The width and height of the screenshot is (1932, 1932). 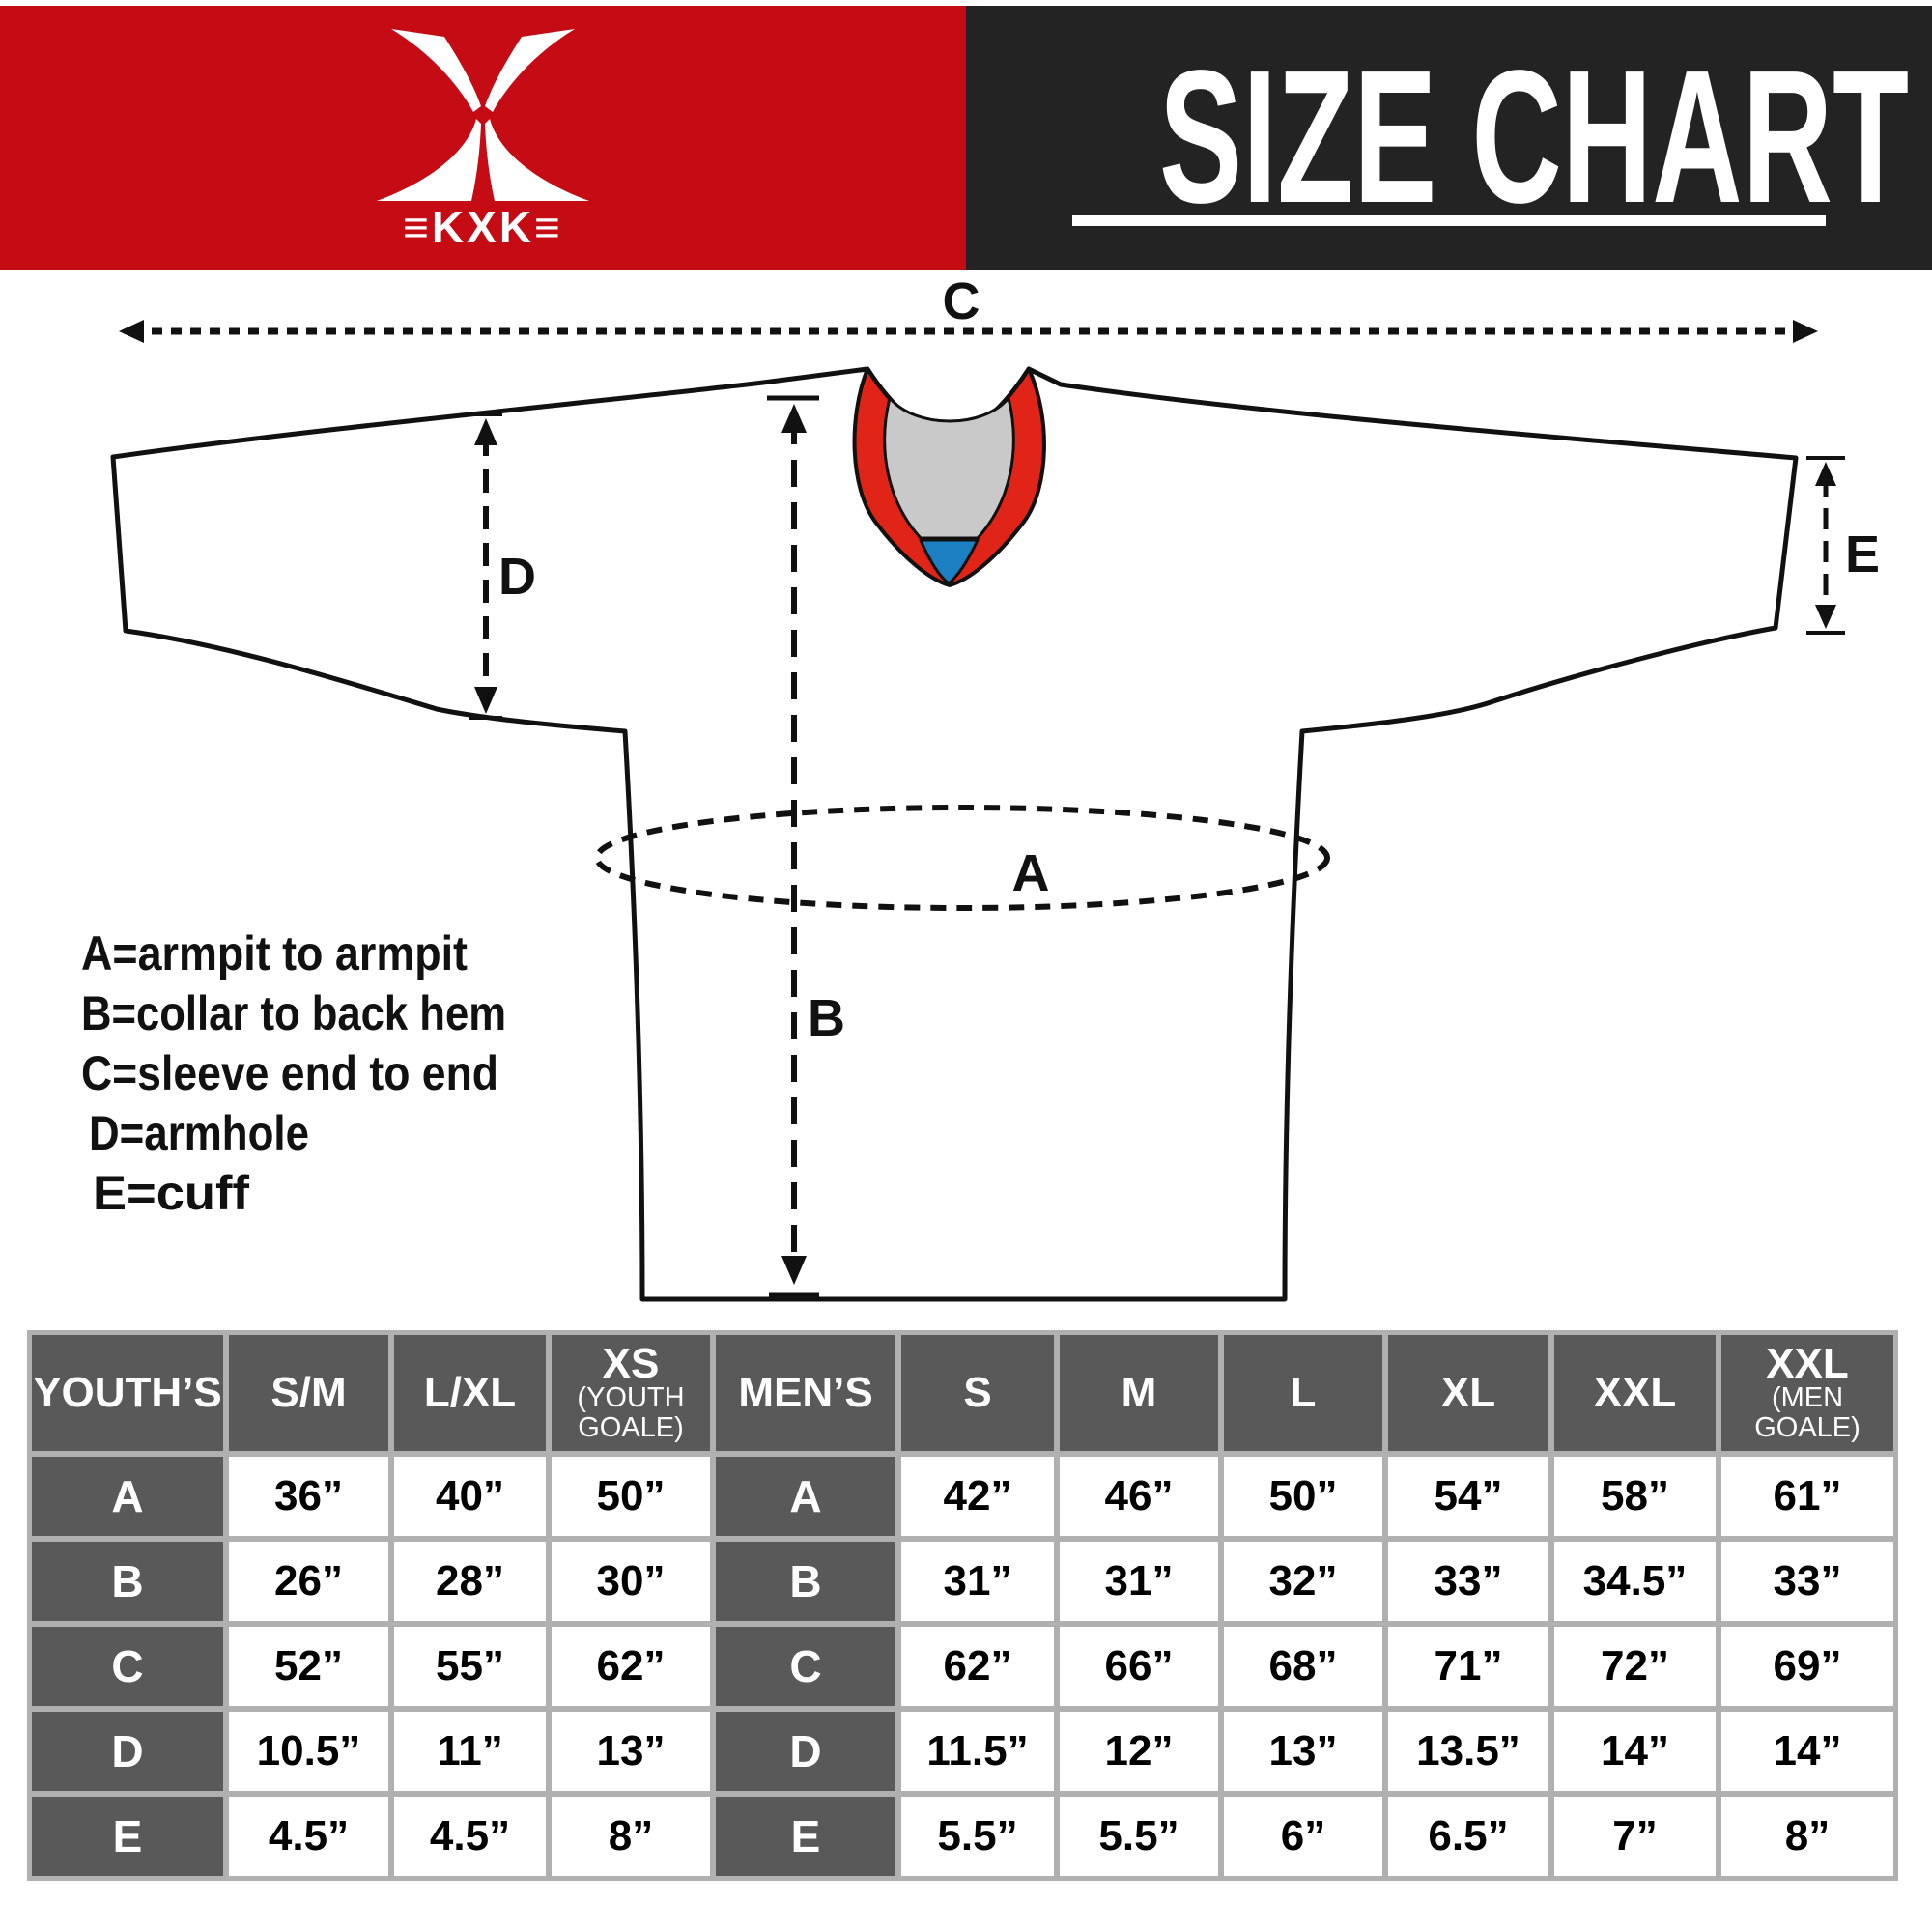 I want to click on legend-line-e: E=cuff, so click(x=171, y=1193).